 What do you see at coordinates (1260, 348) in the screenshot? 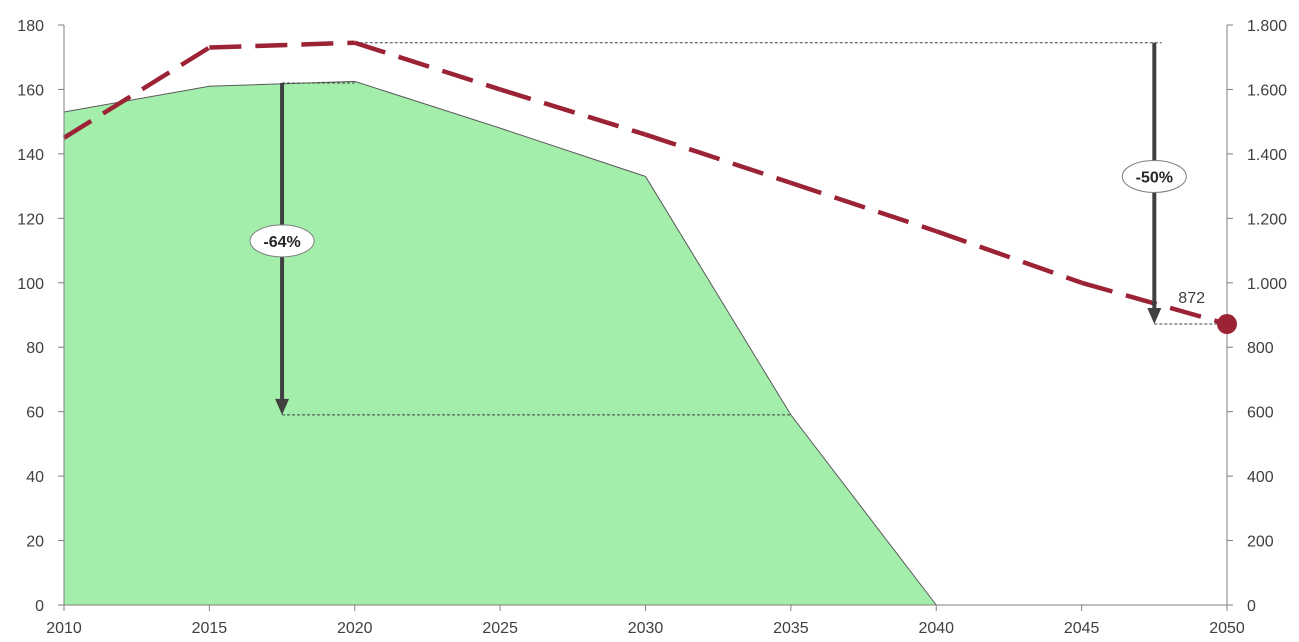
I see `y-right-tick-label: 800` at bounding box center [1260, 348].